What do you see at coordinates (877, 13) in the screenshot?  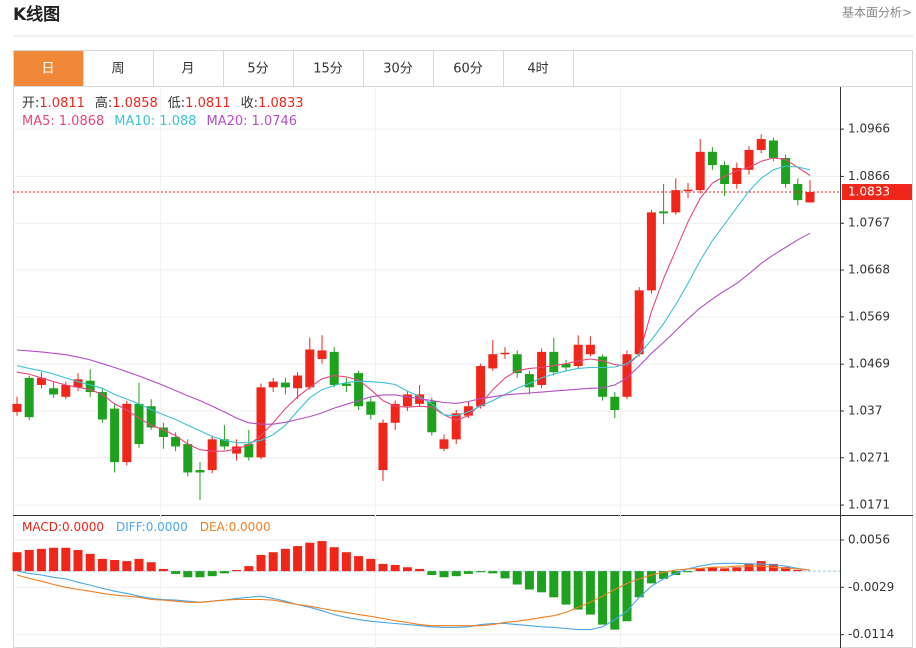 I see `fundamental-link: 基本面分析>` at bounding box center [877, 13].